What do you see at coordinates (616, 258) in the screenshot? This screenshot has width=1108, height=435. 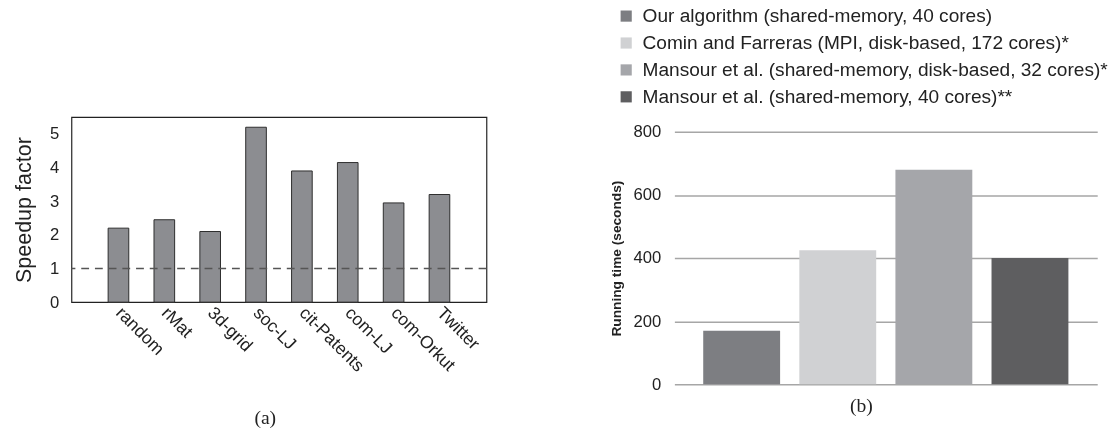 I see `y-axis-title: Running time (seconds)` at bounding box center [616, 258].